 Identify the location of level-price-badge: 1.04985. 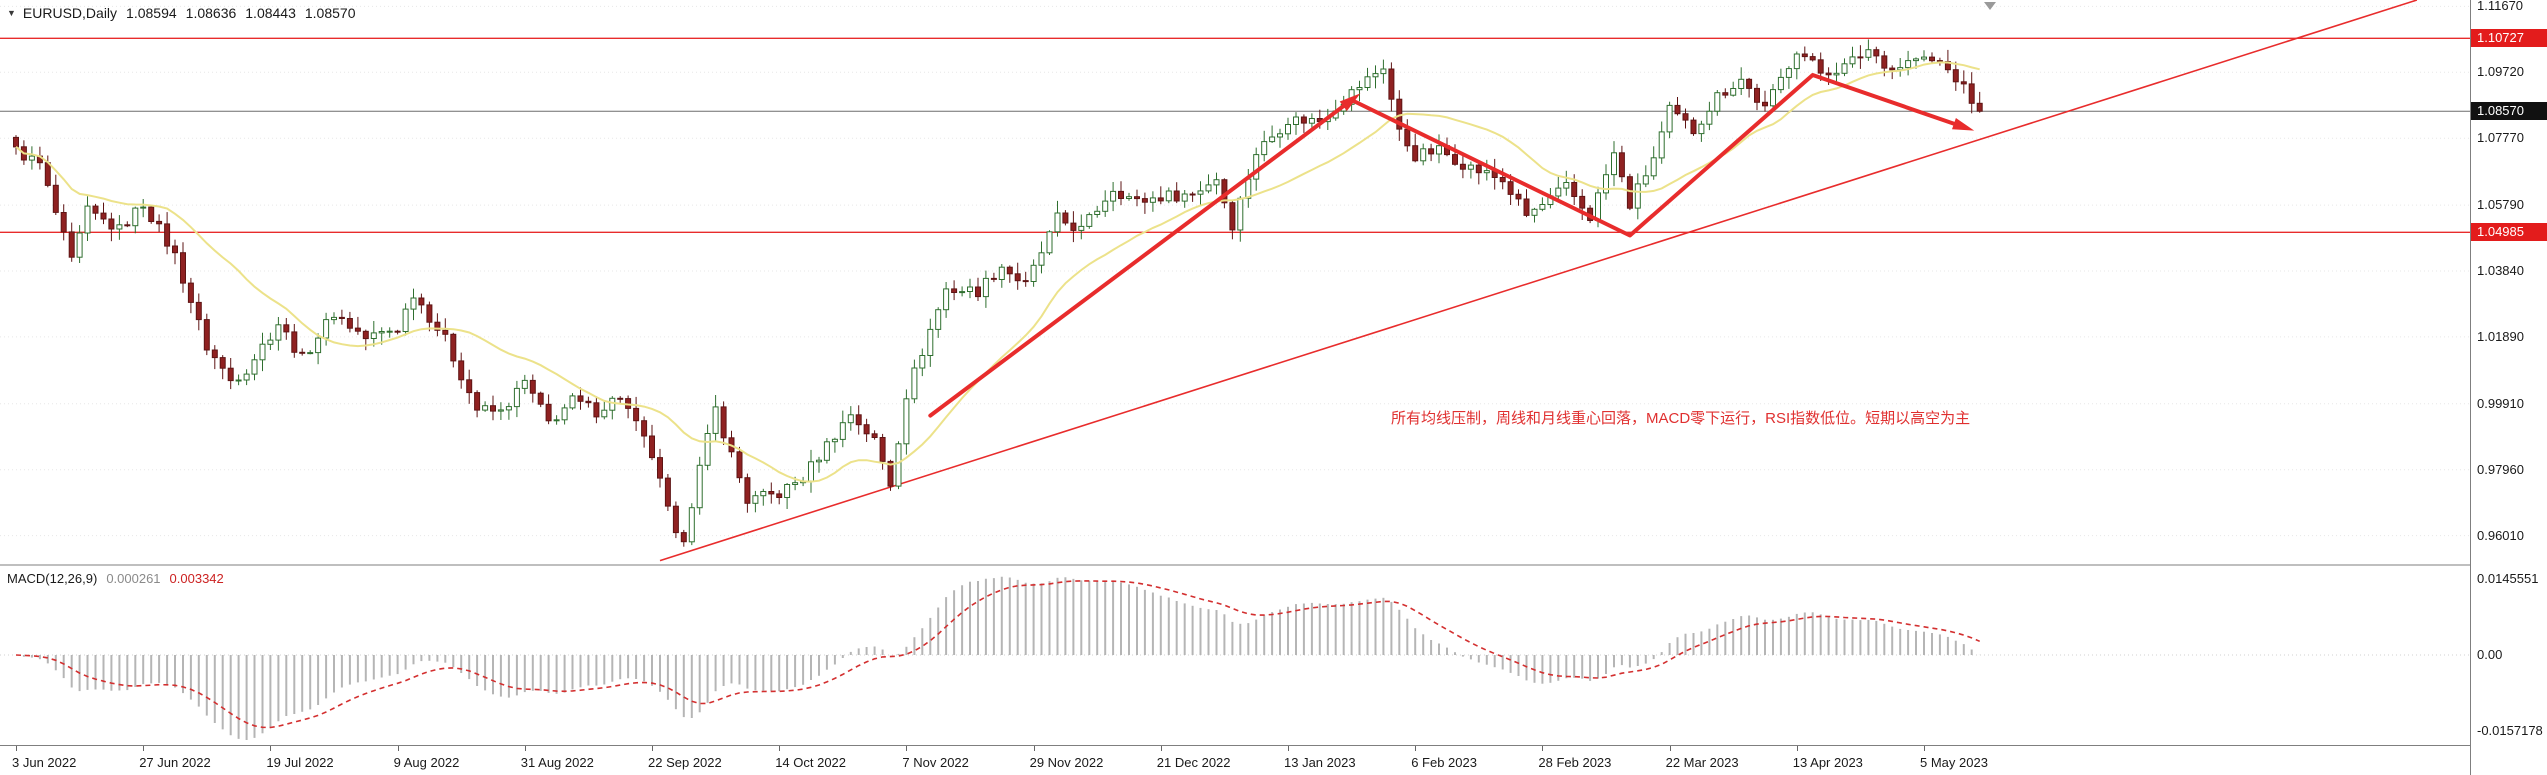
(2509, 232).